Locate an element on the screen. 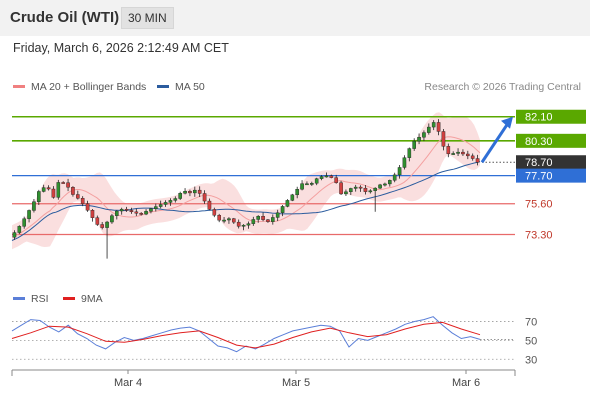 The width and height of the screenshot is (590, 400). forecast-arrow-shaft is located at coordinates (495, 142).